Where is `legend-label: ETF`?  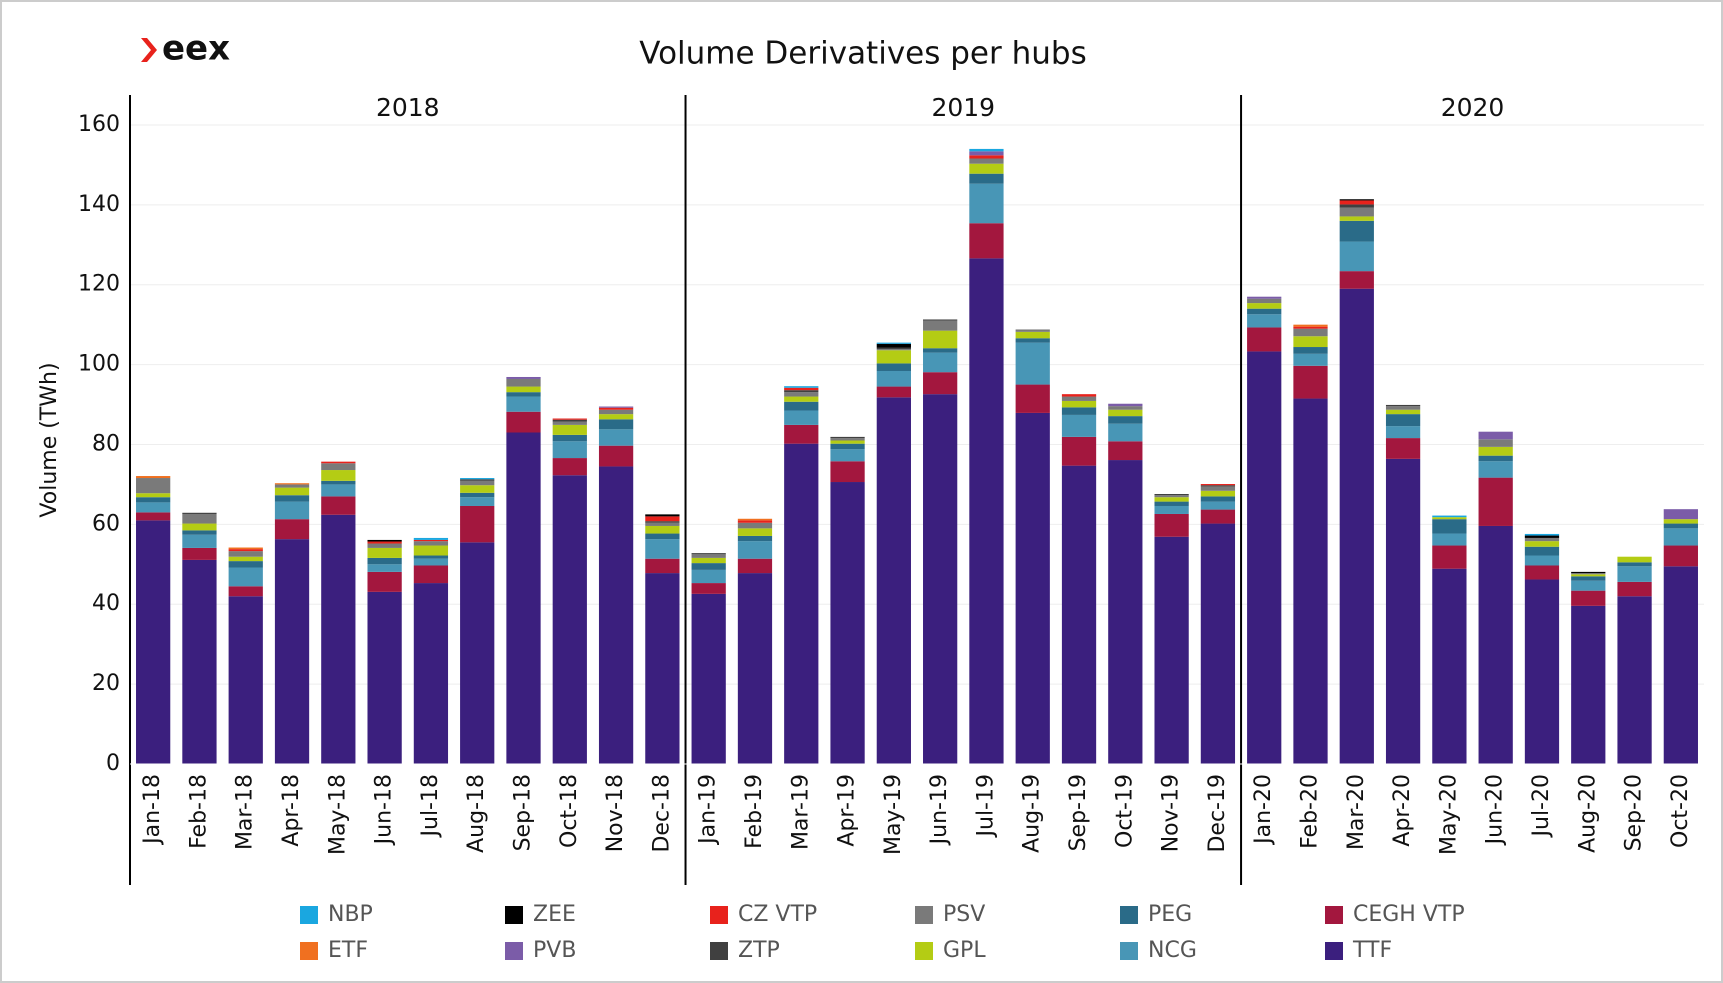
legend-label: ETF is located at coordinates (348, 950).